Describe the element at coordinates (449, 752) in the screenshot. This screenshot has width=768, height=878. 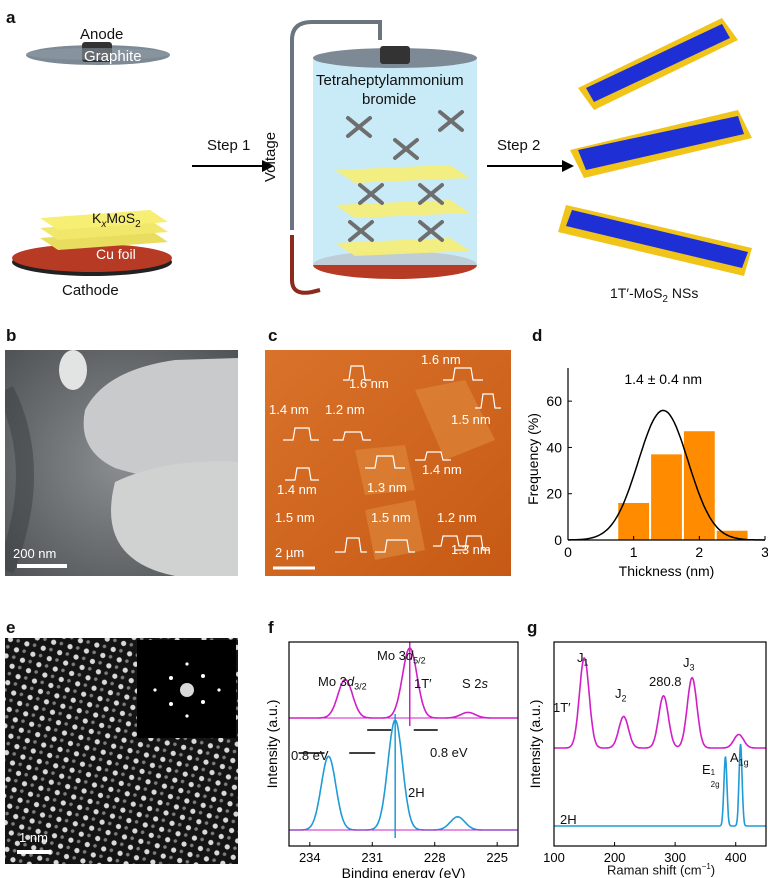
I see `xps-shift-right: 0.8 eV` at that location.